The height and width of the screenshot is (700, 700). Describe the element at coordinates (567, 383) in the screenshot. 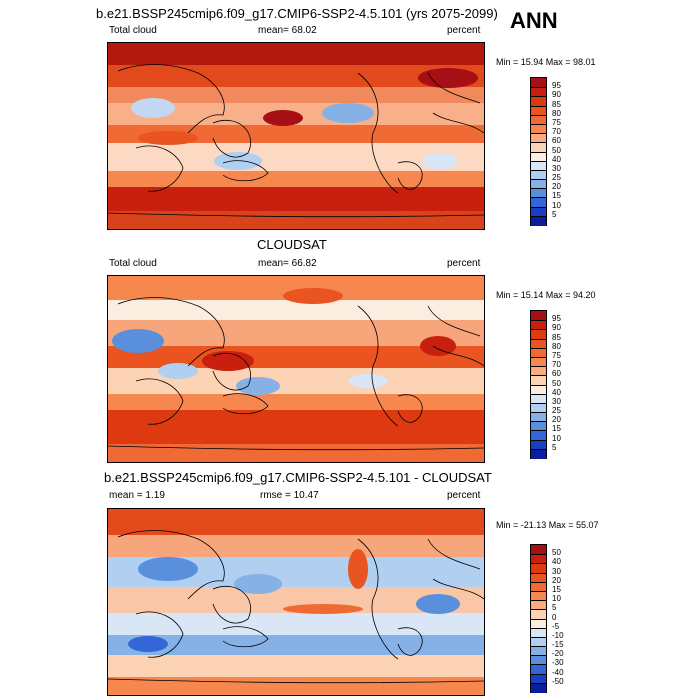

I see `panel-2-colorbar-ticks: 95 90 85 80 75 70 60 50 40 30 25 20 15 10 5` at that location.